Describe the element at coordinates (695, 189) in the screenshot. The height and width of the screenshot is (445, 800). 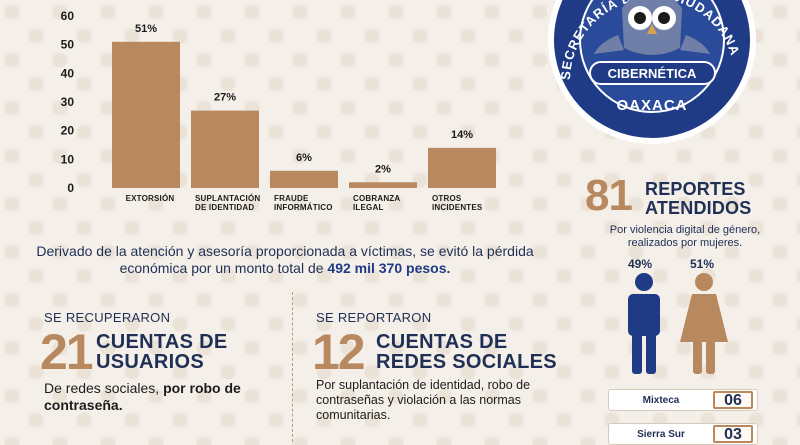
I see `reports-line1: REPORTES` at that location.